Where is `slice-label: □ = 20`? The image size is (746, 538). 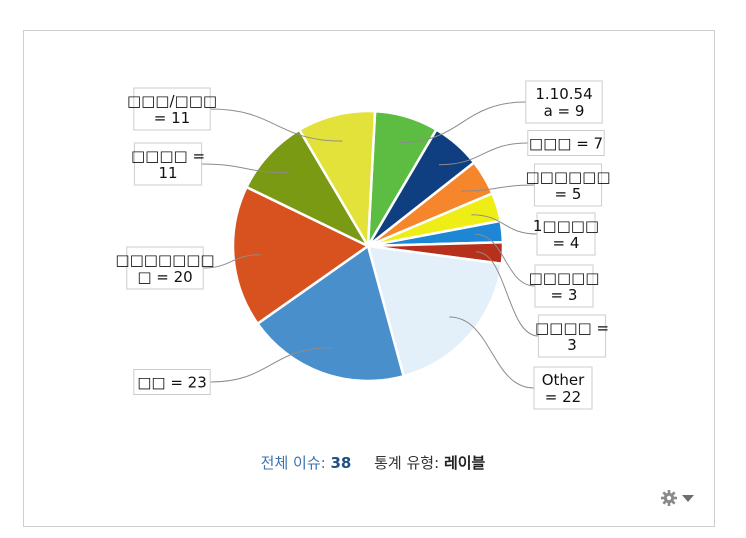 slice-label: □ = 20 is located at coordinates (164, 277).